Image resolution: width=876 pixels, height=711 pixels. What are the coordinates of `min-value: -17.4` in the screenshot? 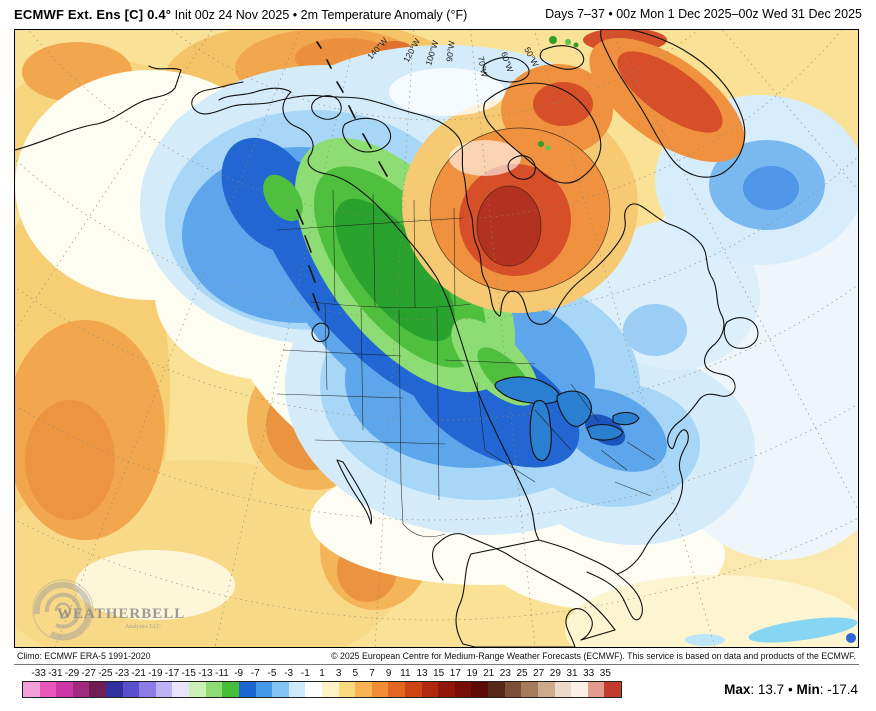 It's located at (842, 689).